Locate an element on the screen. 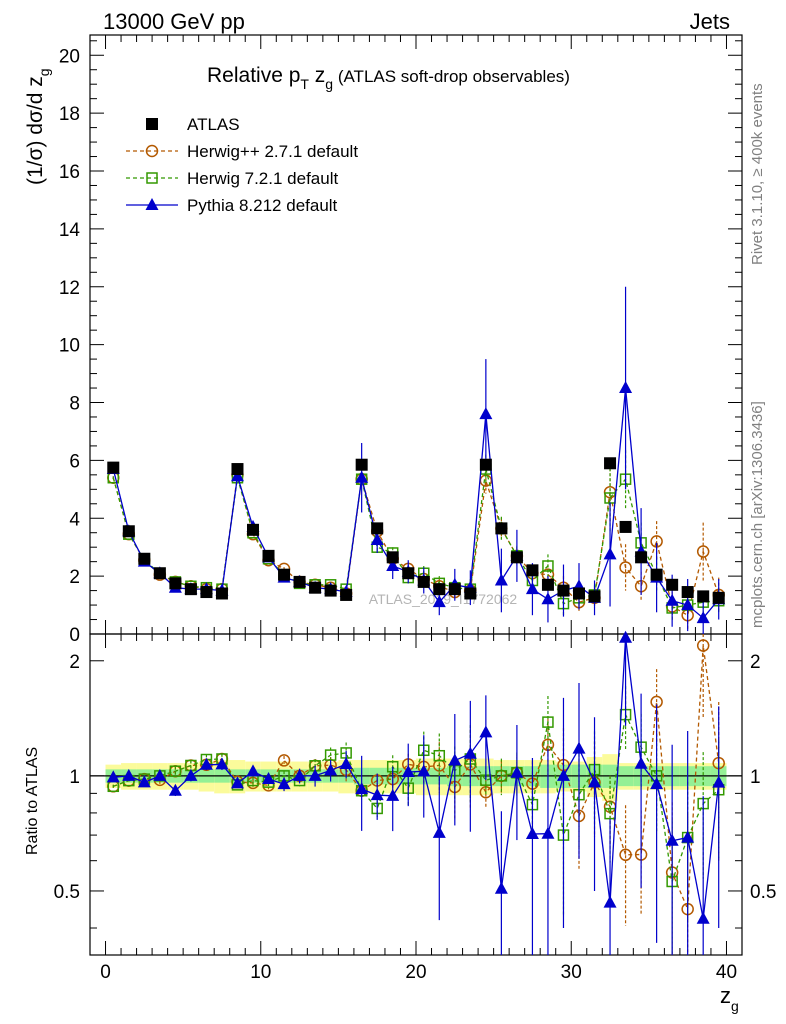 This screenshot has height=1024, width=786. ratio-y-axis-label: Ratio to ATLAS is located at coordinates (32, 801).